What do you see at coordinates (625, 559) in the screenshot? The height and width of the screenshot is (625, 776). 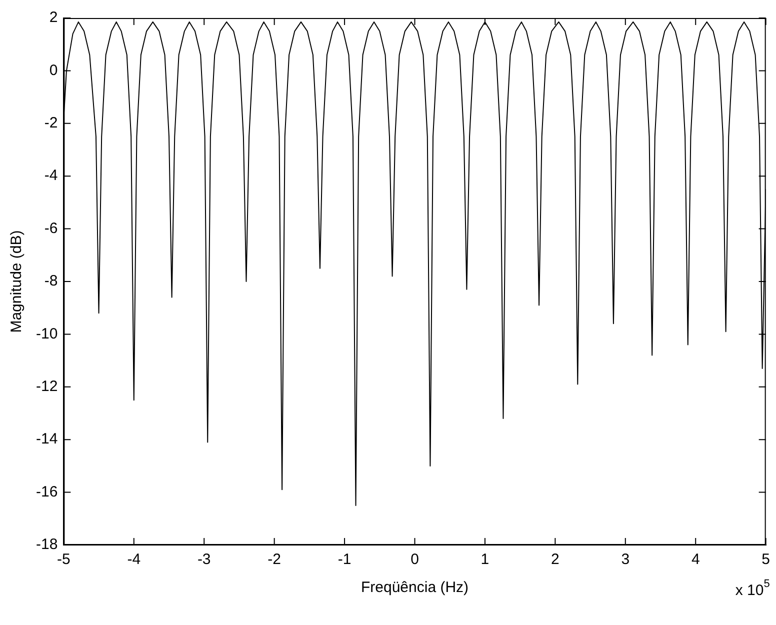 I see `x-tick-label: 3` at bounding box center [625, 559].